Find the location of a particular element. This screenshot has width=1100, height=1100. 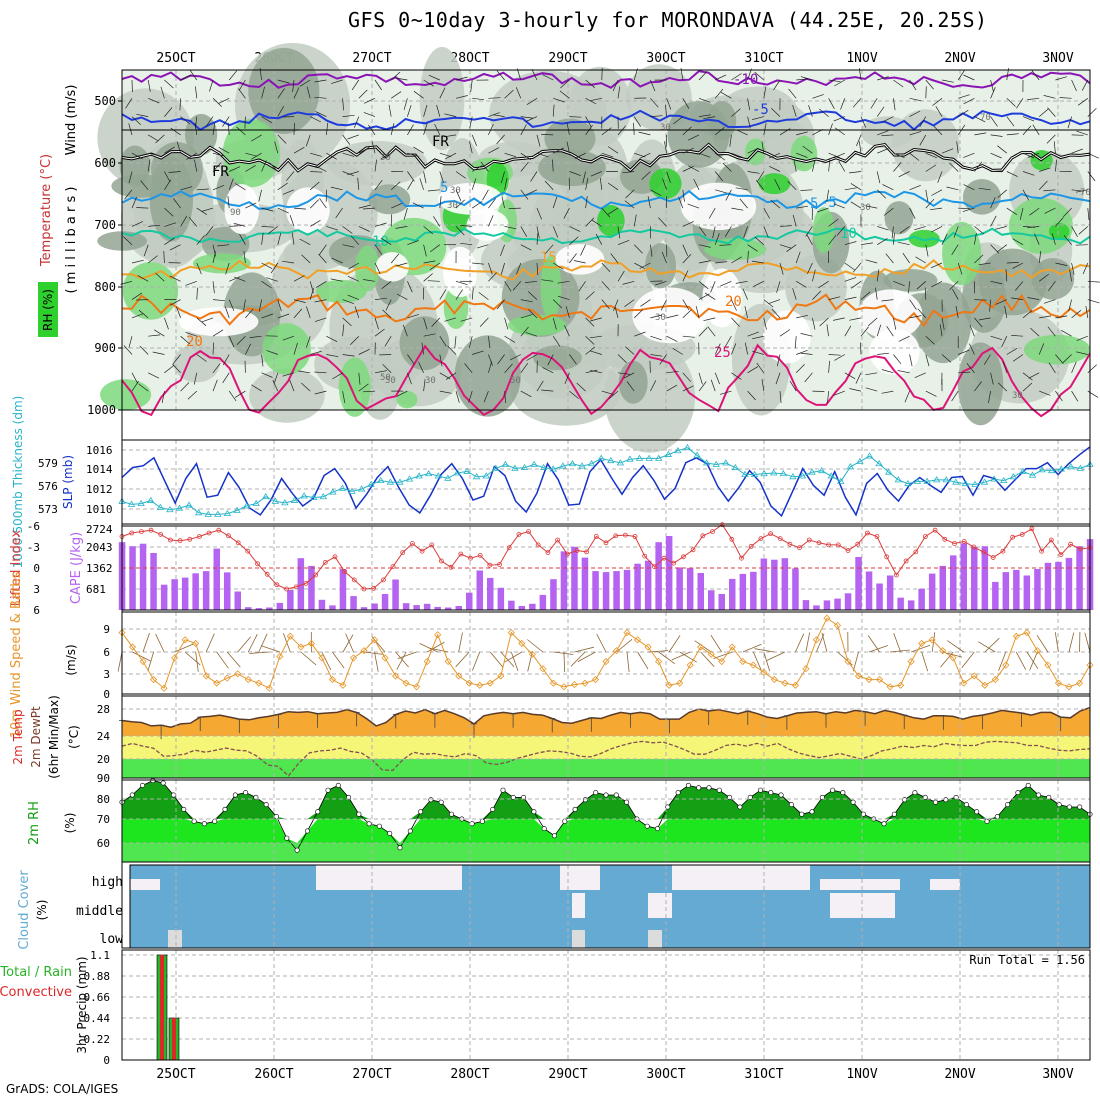

rh-dry-patch is located at coordinates (580, 259).